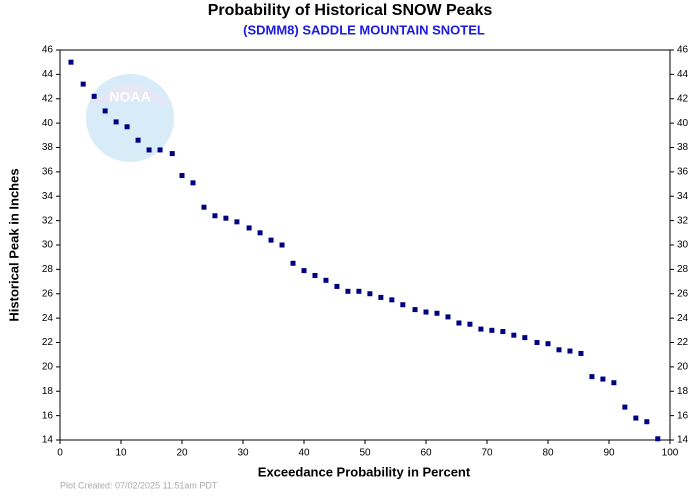  Describe the element at coordinates (60, 453) in the screenshot. I see `x-tick-label: 0` at that location.